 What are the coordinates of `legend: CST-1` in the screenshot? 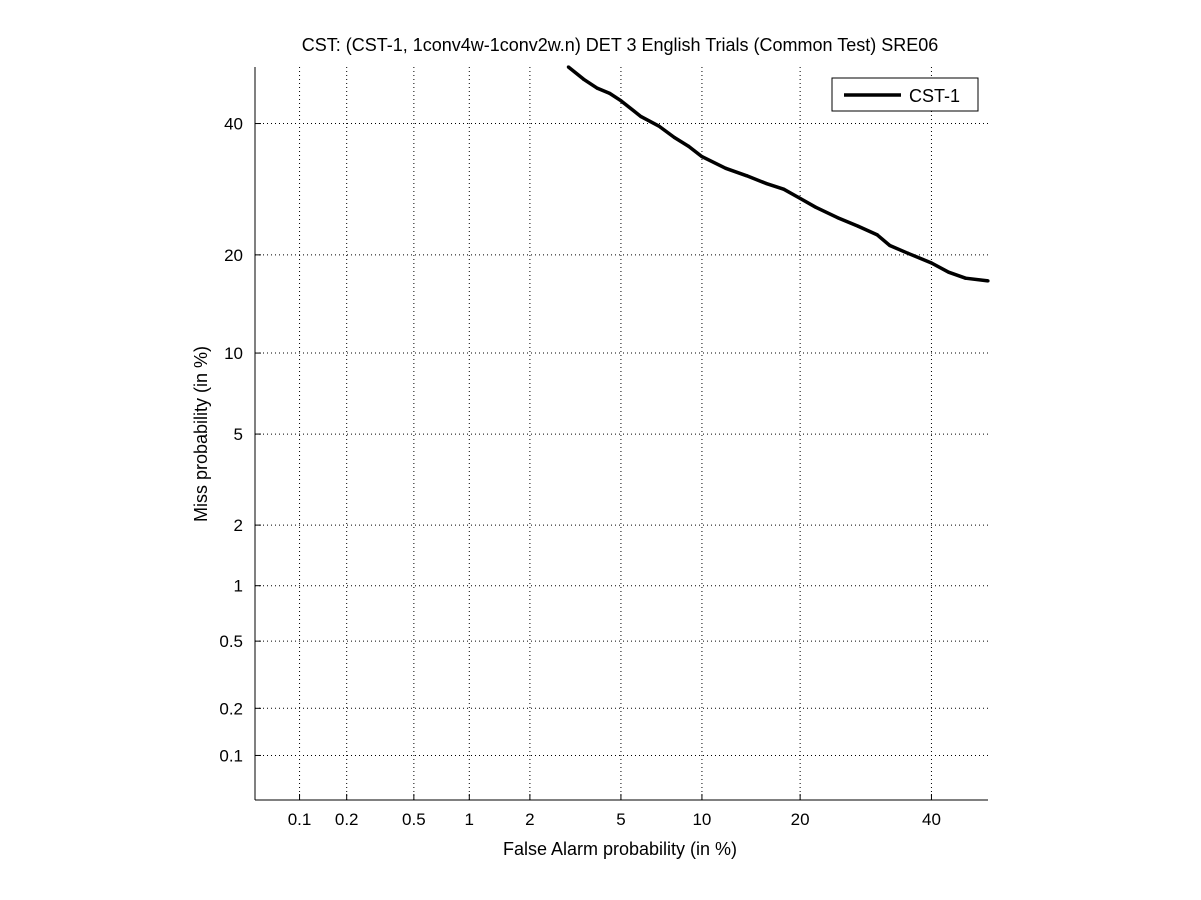 It's located at (905, 94).